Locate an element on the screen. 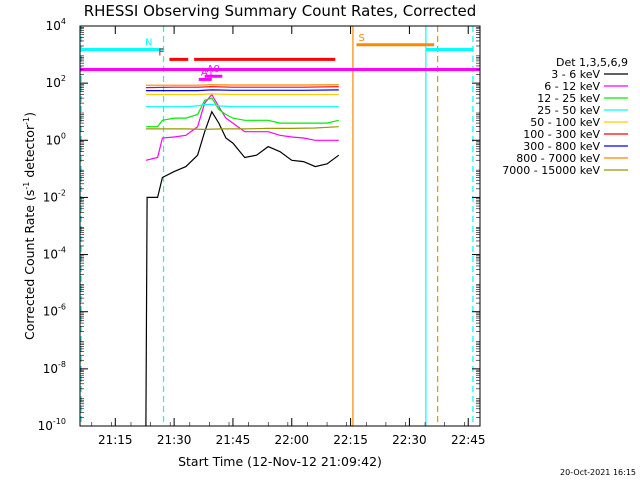 This screenshot has width=640, height=480. x-tick-label-4: 22:15 is located at coordinates (350, 440).